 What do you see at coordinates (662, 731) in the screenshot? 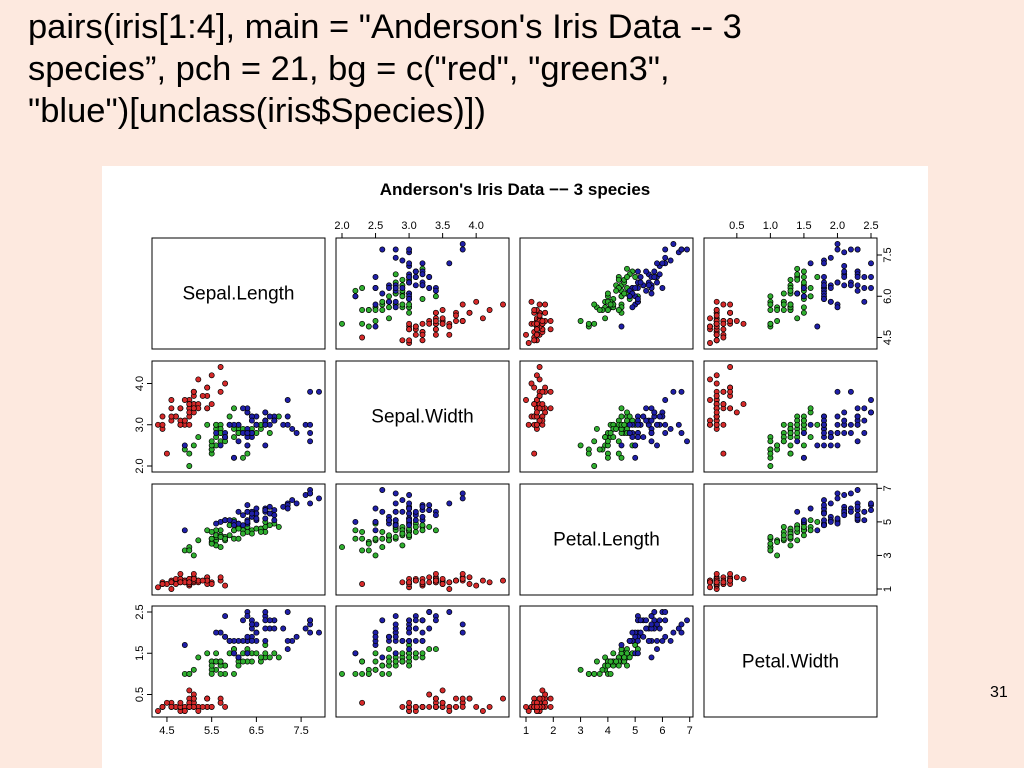
I see `tick-label-bottom-petal-length: 6` at bounding box center [662, 731].